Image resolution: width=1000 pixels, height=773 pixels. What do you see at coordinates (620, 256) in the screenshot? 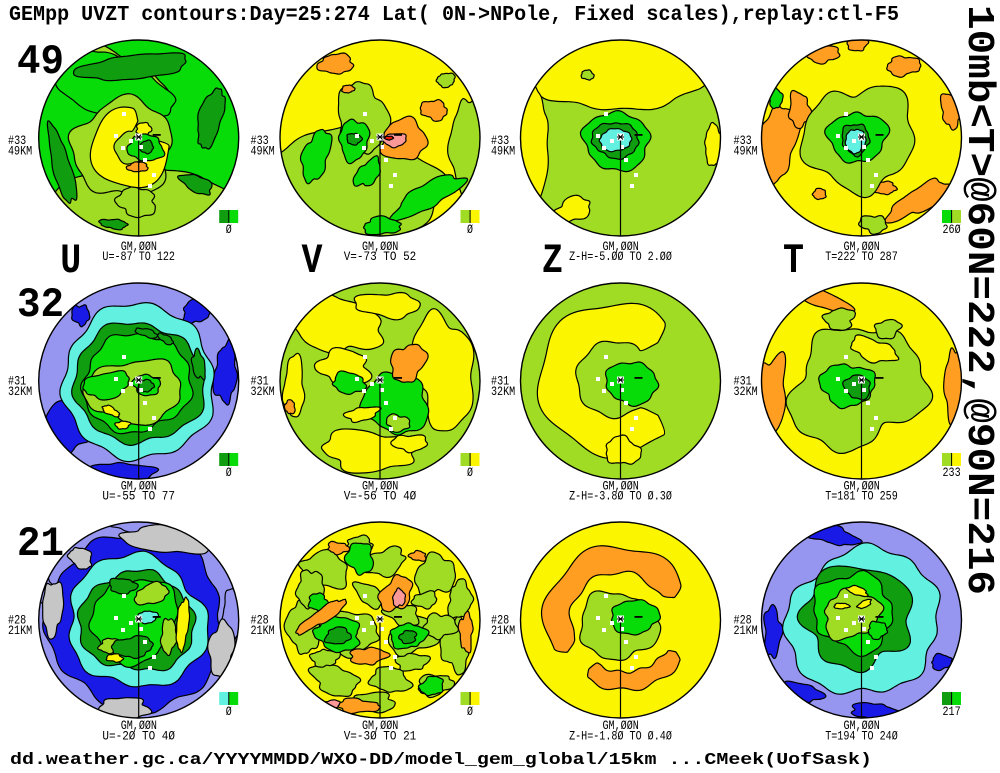
I see `svg-text: Z-H=-5.ØØ TO 2.ØØ` at bounding box center [620, 256].